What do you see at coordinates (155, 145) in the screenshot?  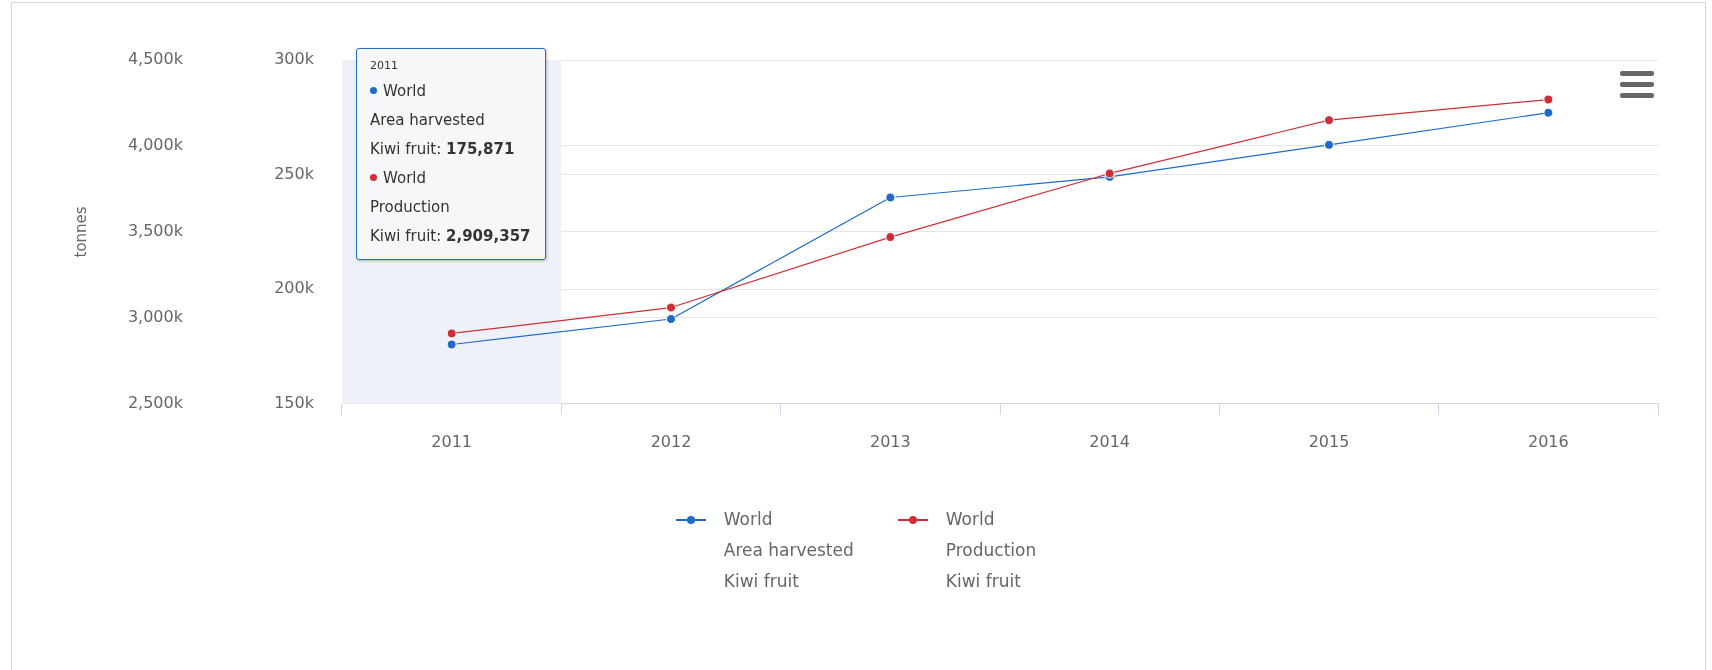 I see `y-tick-label: 4,000k` at bounding box center [155, 145].